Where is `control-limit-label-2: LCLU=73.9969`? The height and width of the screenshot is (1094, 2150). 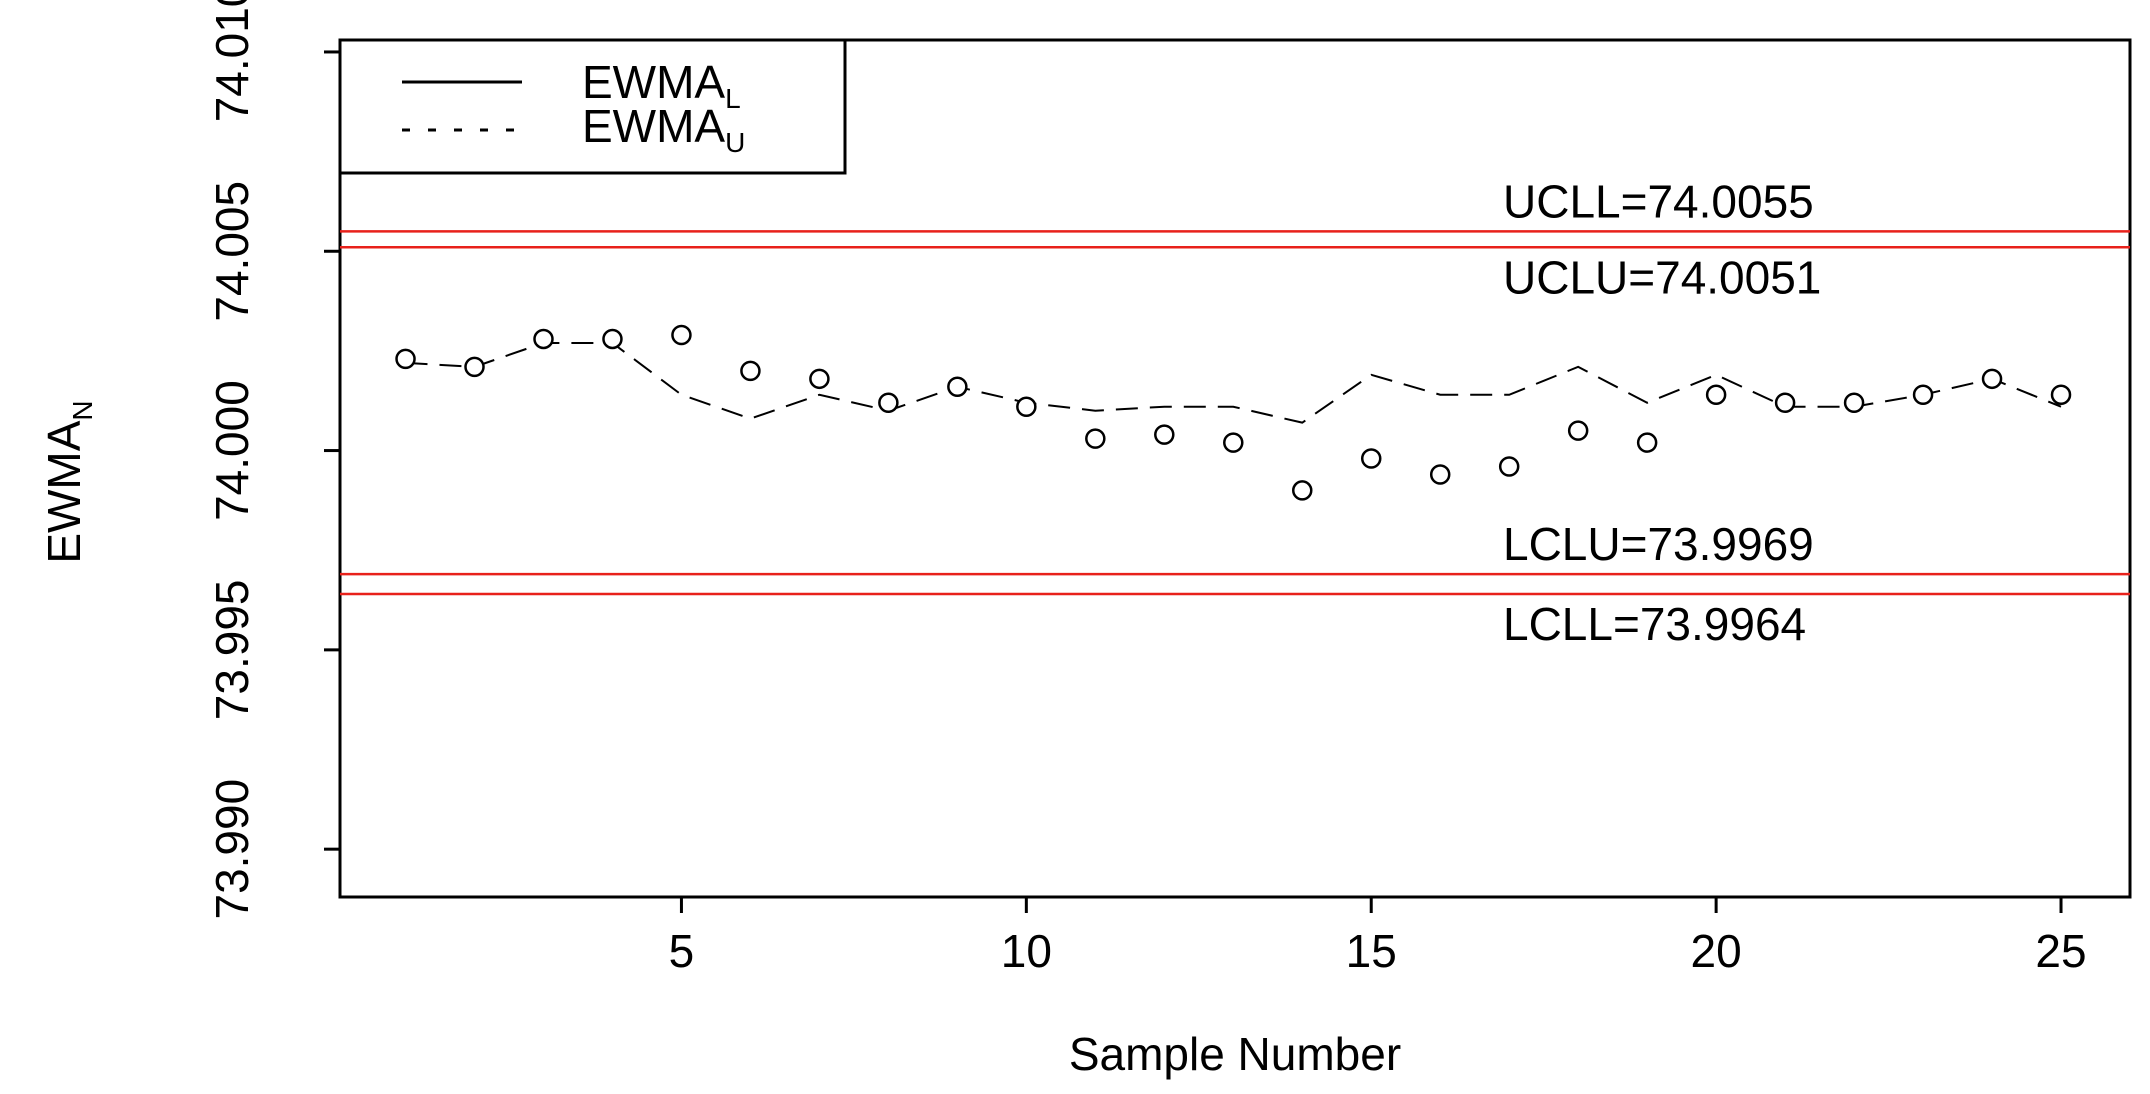 control-limit-label-2: LCLU=73.9969 is located at coordinates (1658, 544).